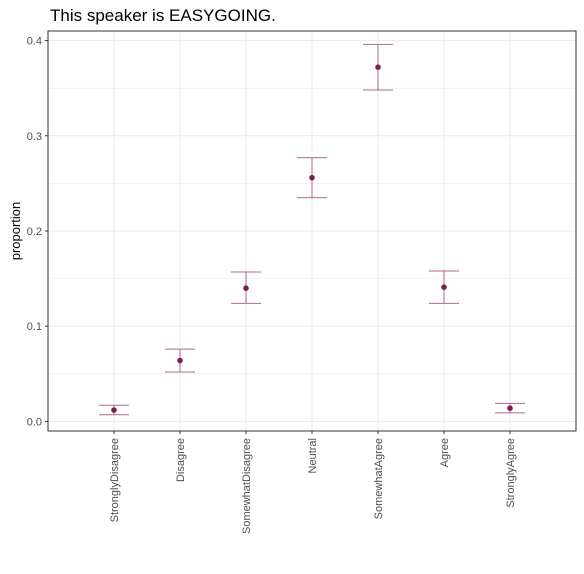  I want to click on y-axis-title: proportion, so click(15, 231).